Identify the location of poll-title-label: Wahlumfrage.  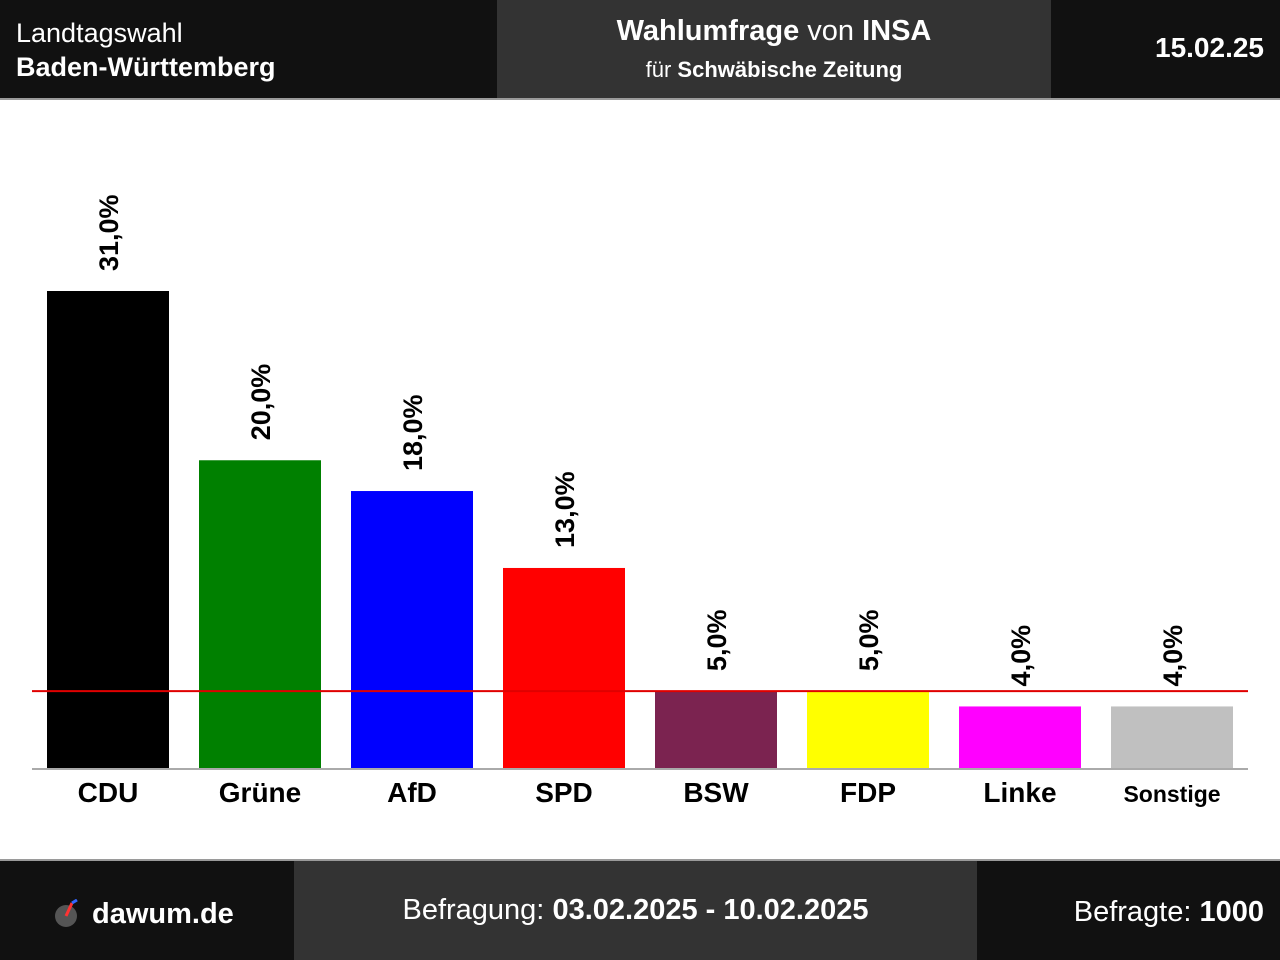
(708, 31).